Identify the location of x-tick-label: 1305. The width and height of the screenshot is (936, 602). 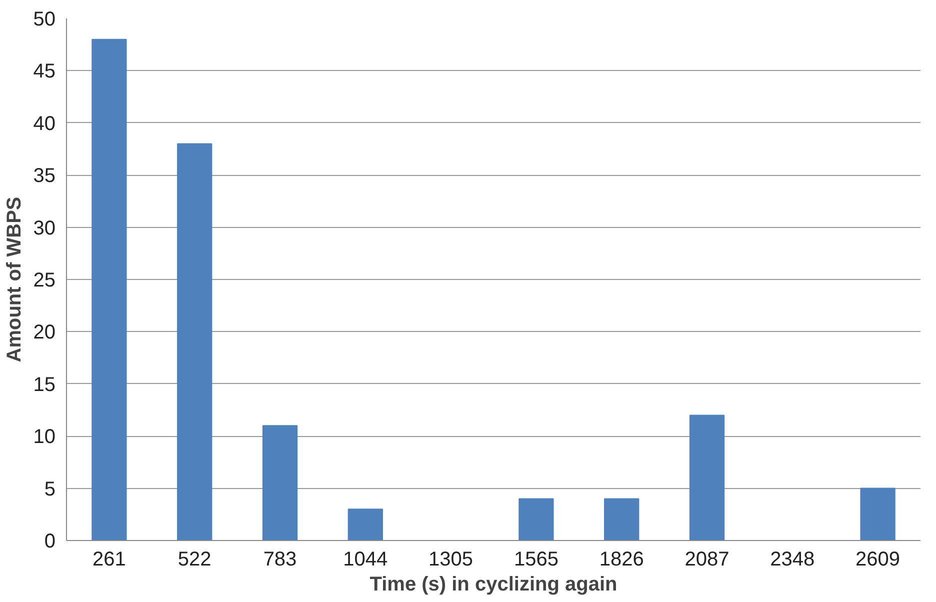
(451, 559).